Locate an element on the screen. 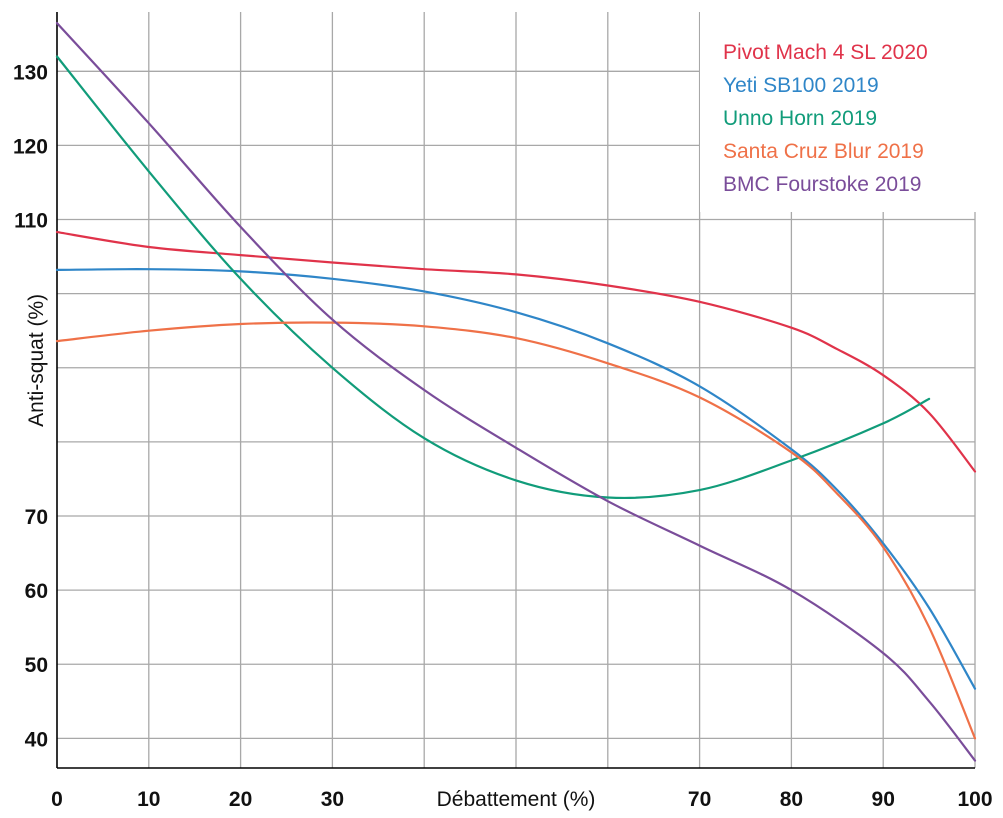 This screenshot has width=1003, height=818. y-tick-label-50: 50 is located at coordinates (36, 665).